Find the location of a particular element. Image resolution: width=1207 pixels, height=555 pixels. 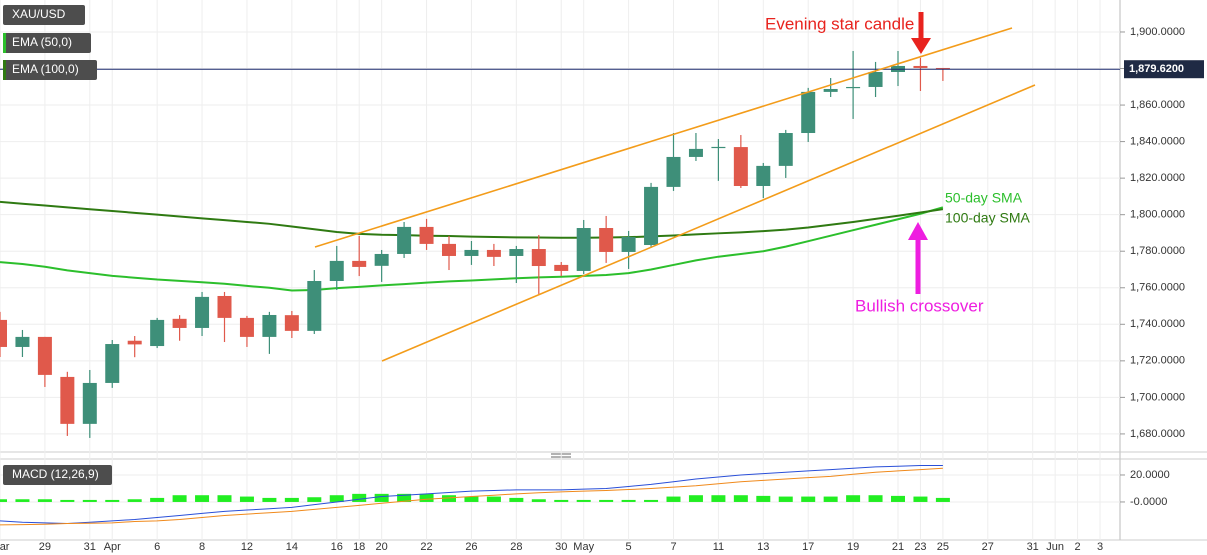

x-tick-label: 6 is located at coordinates (157, 547).